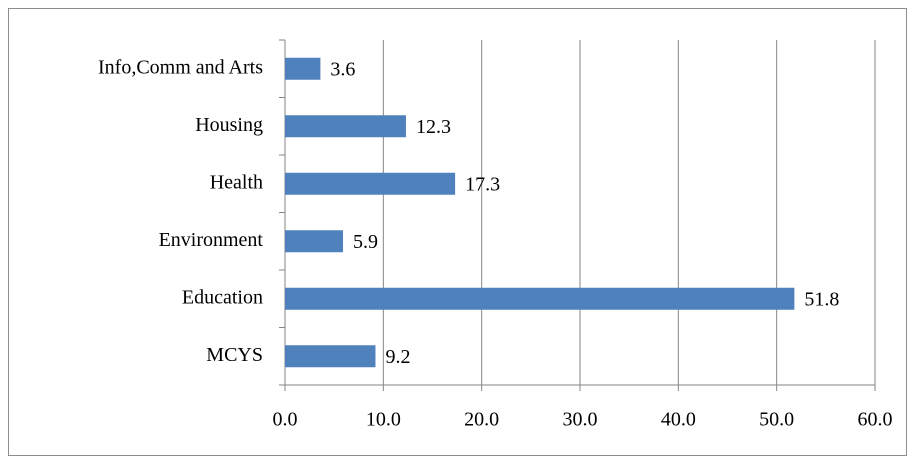 This screenshot has width=915, height=464. I want to click on x-tick-label: 50.0, so click(776, 420).